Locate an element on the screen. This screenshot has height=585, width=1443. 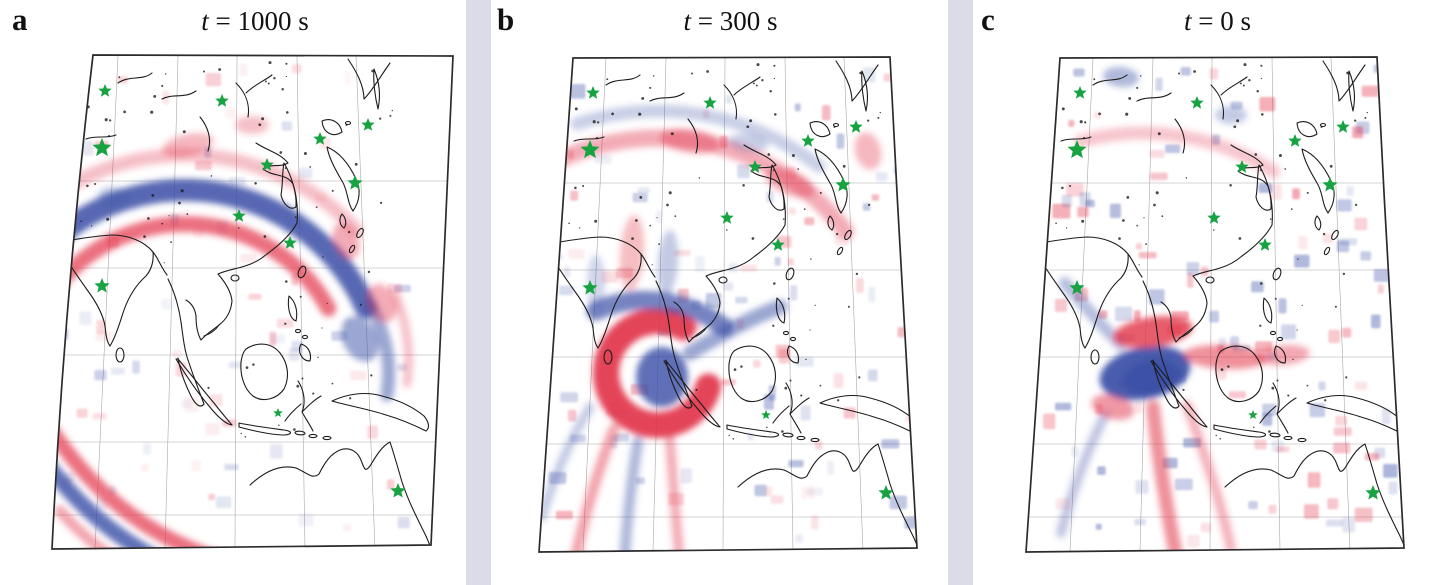
panel-title: t = 0 s is located at coordinates (1217, 21).